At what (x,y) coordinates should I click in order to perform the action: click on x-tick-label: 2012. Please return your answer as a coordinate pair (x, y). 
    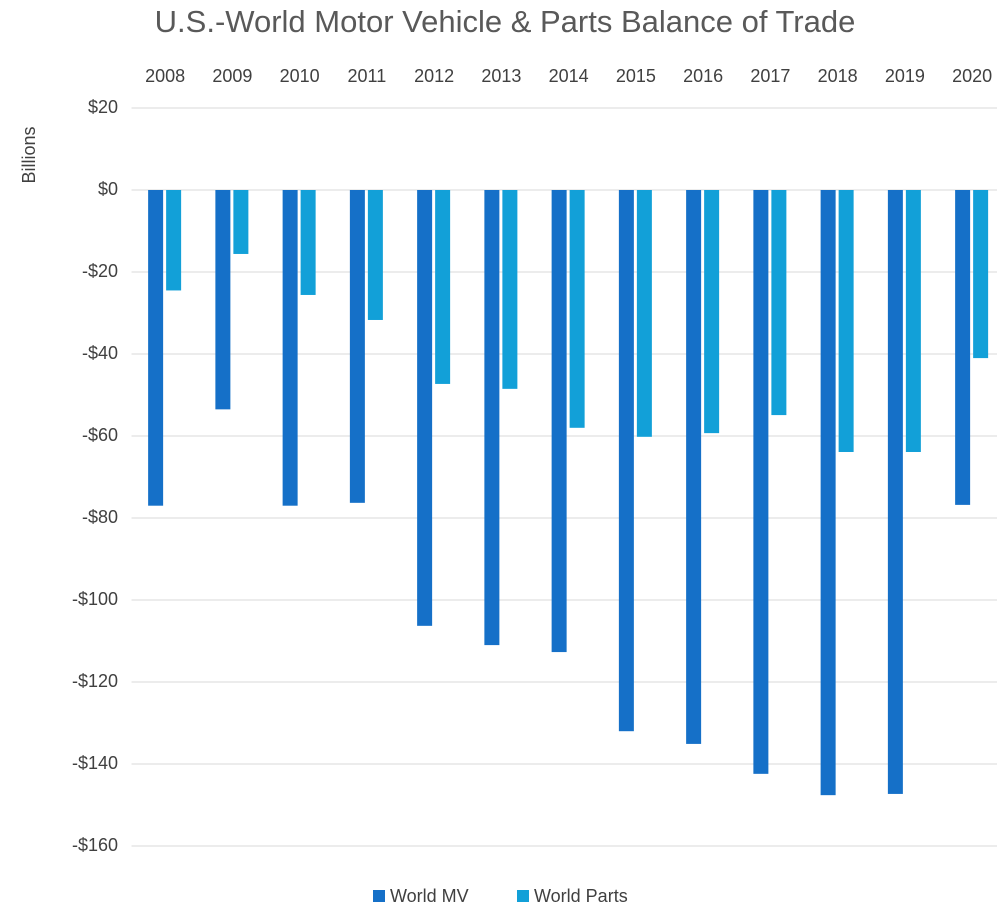
    Looking at the image, I should click on (434, 76).